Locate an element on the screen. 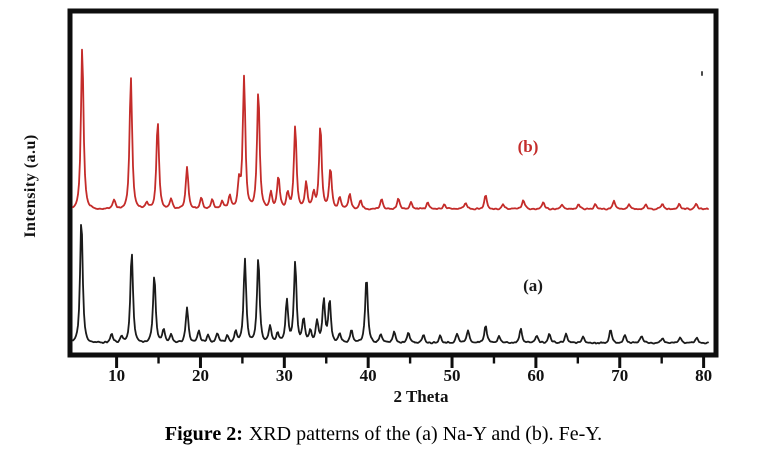  series-label-a: (a) is located at coordinates (533, 285).